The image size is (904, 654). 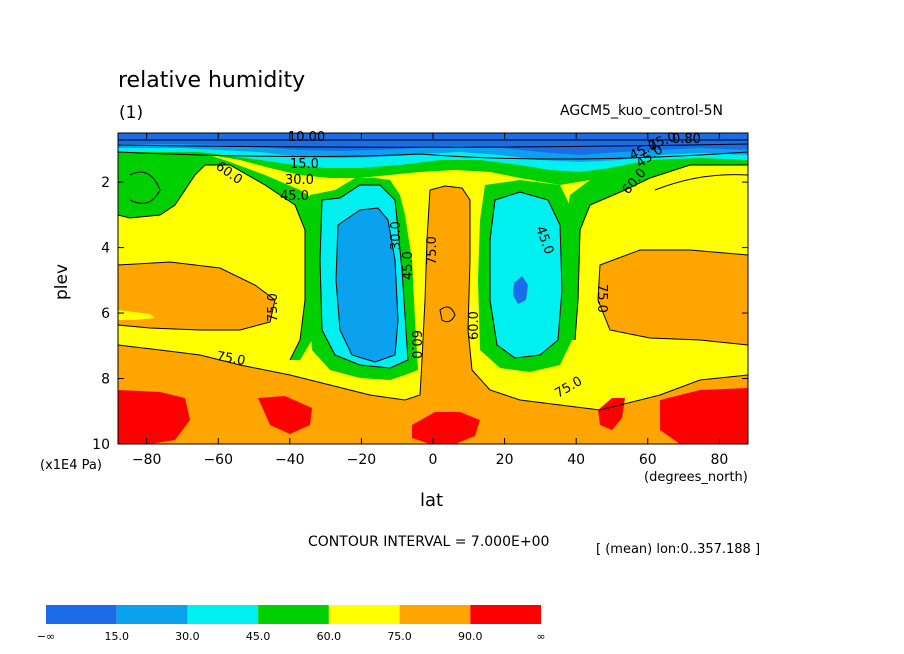 I want to click on contour-label: 15.0, so click(x=304, y=164).